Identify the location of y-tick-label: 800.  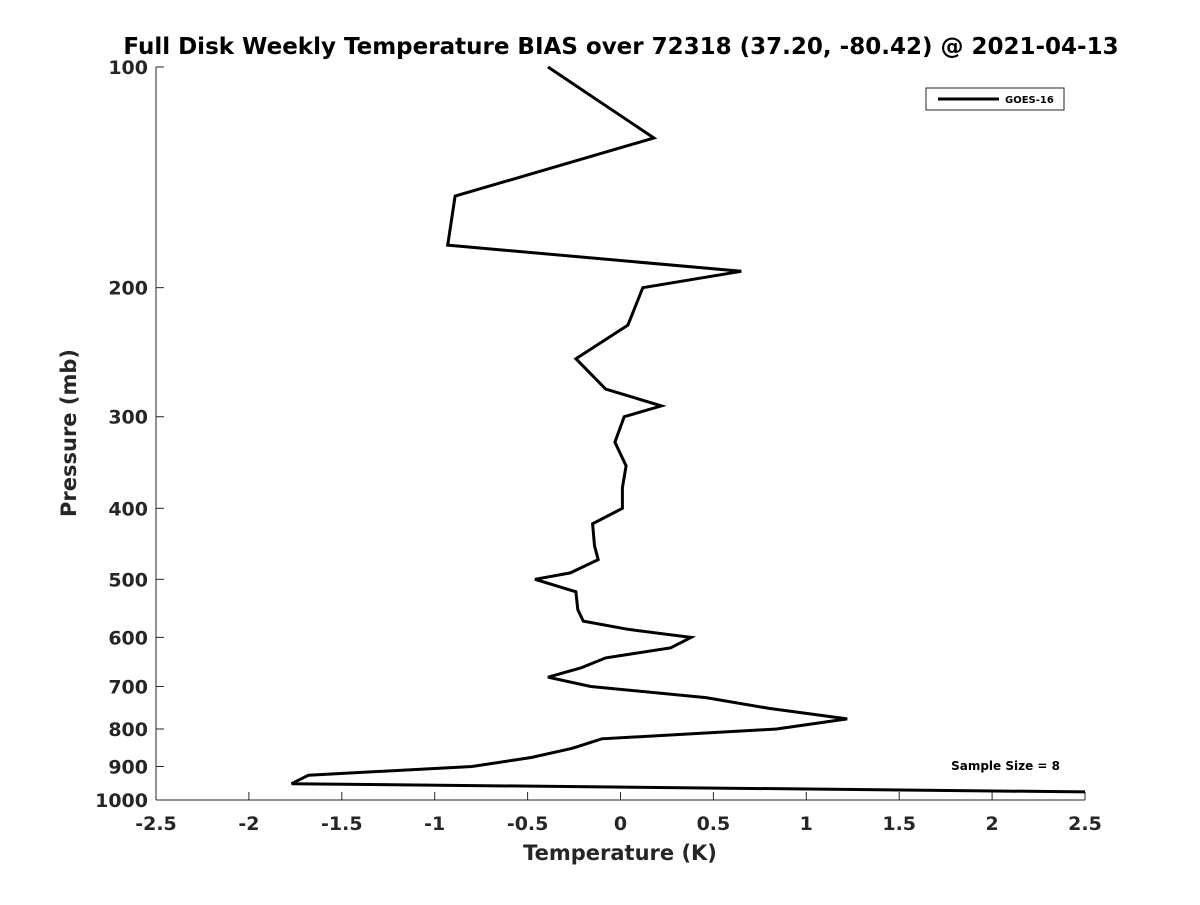
(128, 730).